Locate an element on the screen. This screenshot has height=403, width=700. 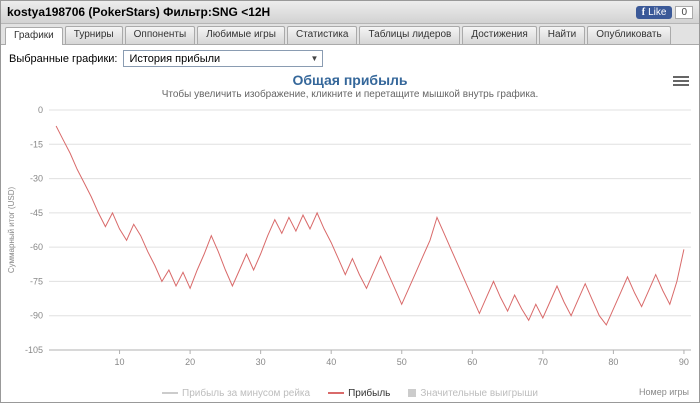
facebook-icon: f is located at coordinates (643, 12).